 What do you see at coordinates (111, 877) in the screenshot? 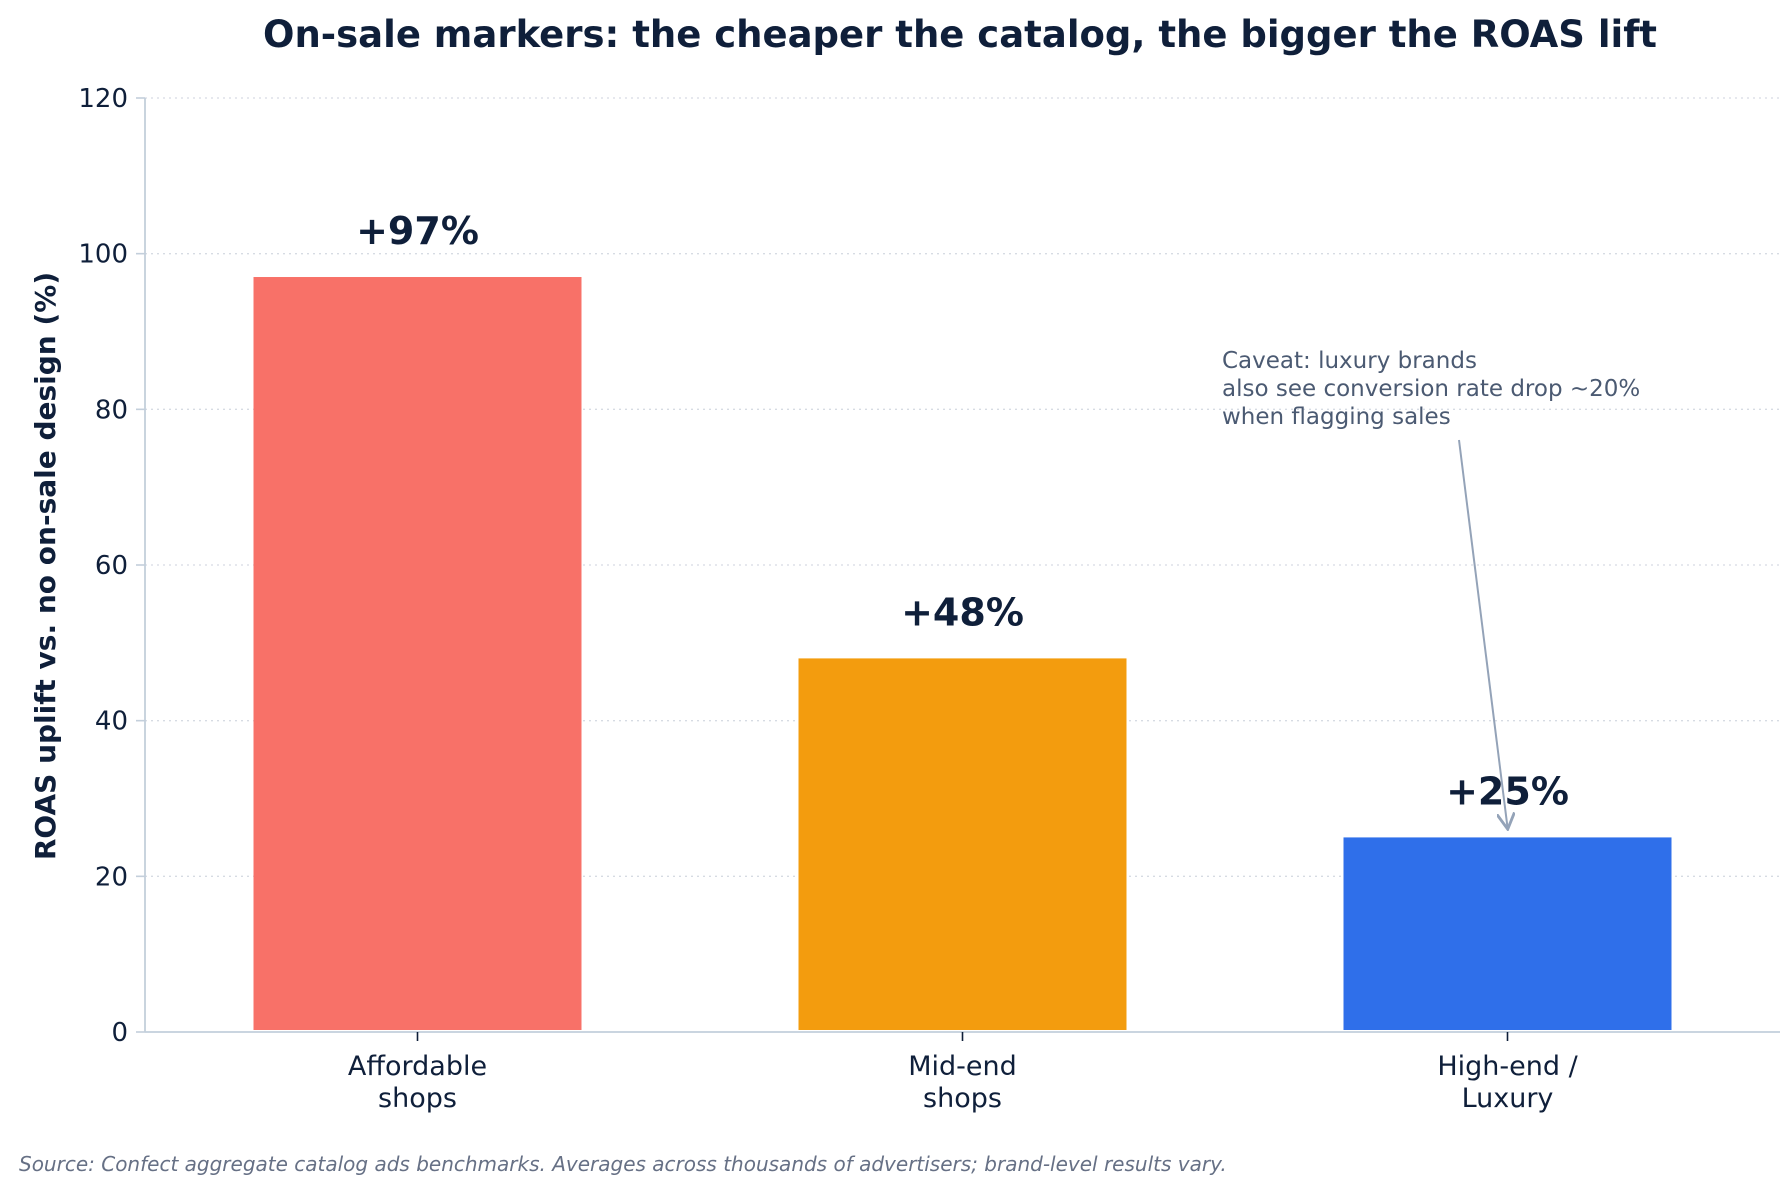
I see `y-tick-label: 20` at bounding box center [111, 877].